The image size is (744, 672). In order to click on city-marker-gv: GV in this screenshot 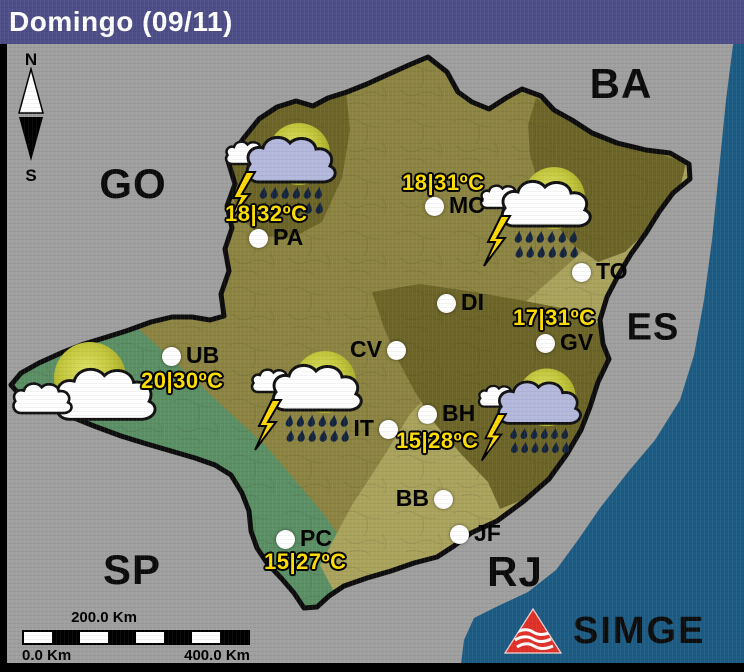, I will do `click(564, 342)`.